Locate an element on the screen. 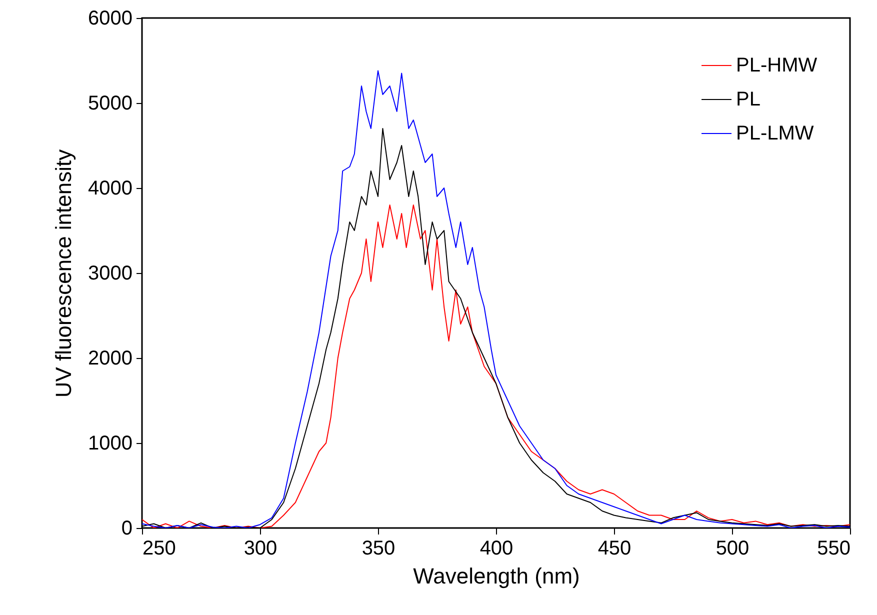  x-tick-label: 450 is located at coordinates (615, 549).